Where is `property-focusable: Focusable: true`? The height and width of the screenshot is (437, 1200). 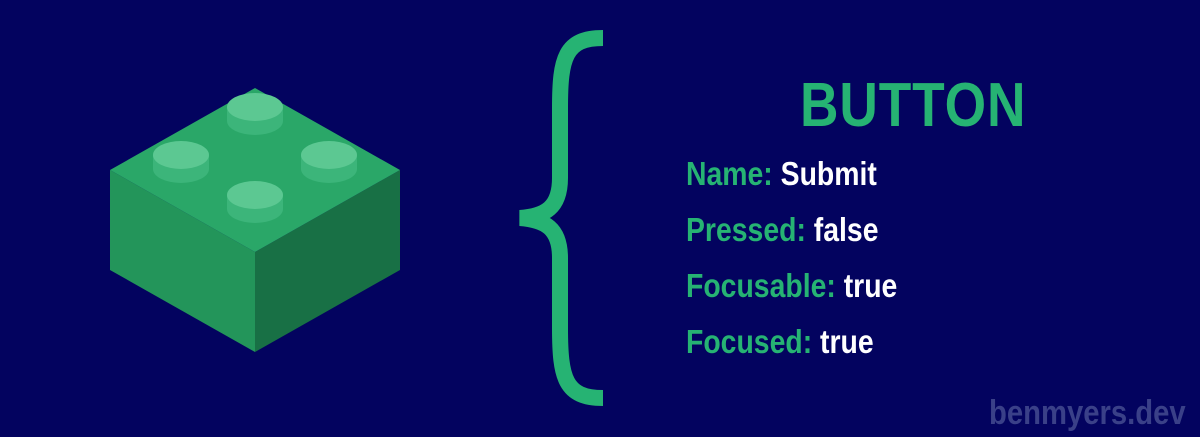 property-focusable: Focusable: true is located at coordinates (791, 295).